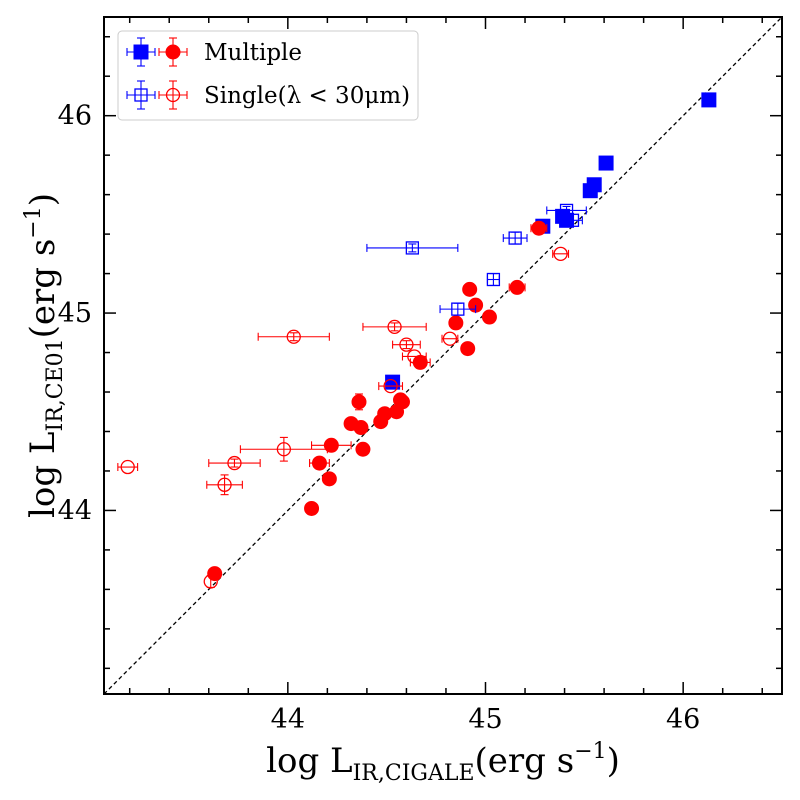 Image resolution: width=800 pixels, height=800 pixels. What do you see at coordinates (683, 719) in the screenshot?
I see `x-tick-label: 46` at bounding box center [683, 719].